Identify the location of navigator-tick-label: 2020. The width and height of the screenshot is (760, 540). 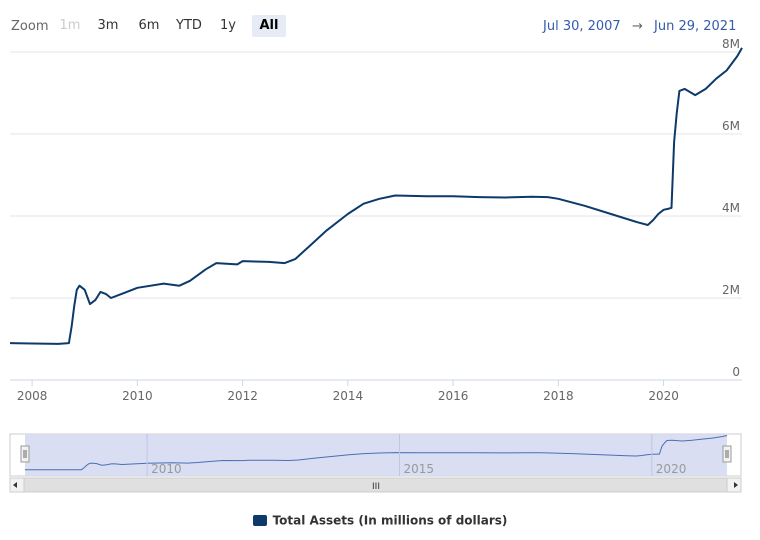
(671, 469).